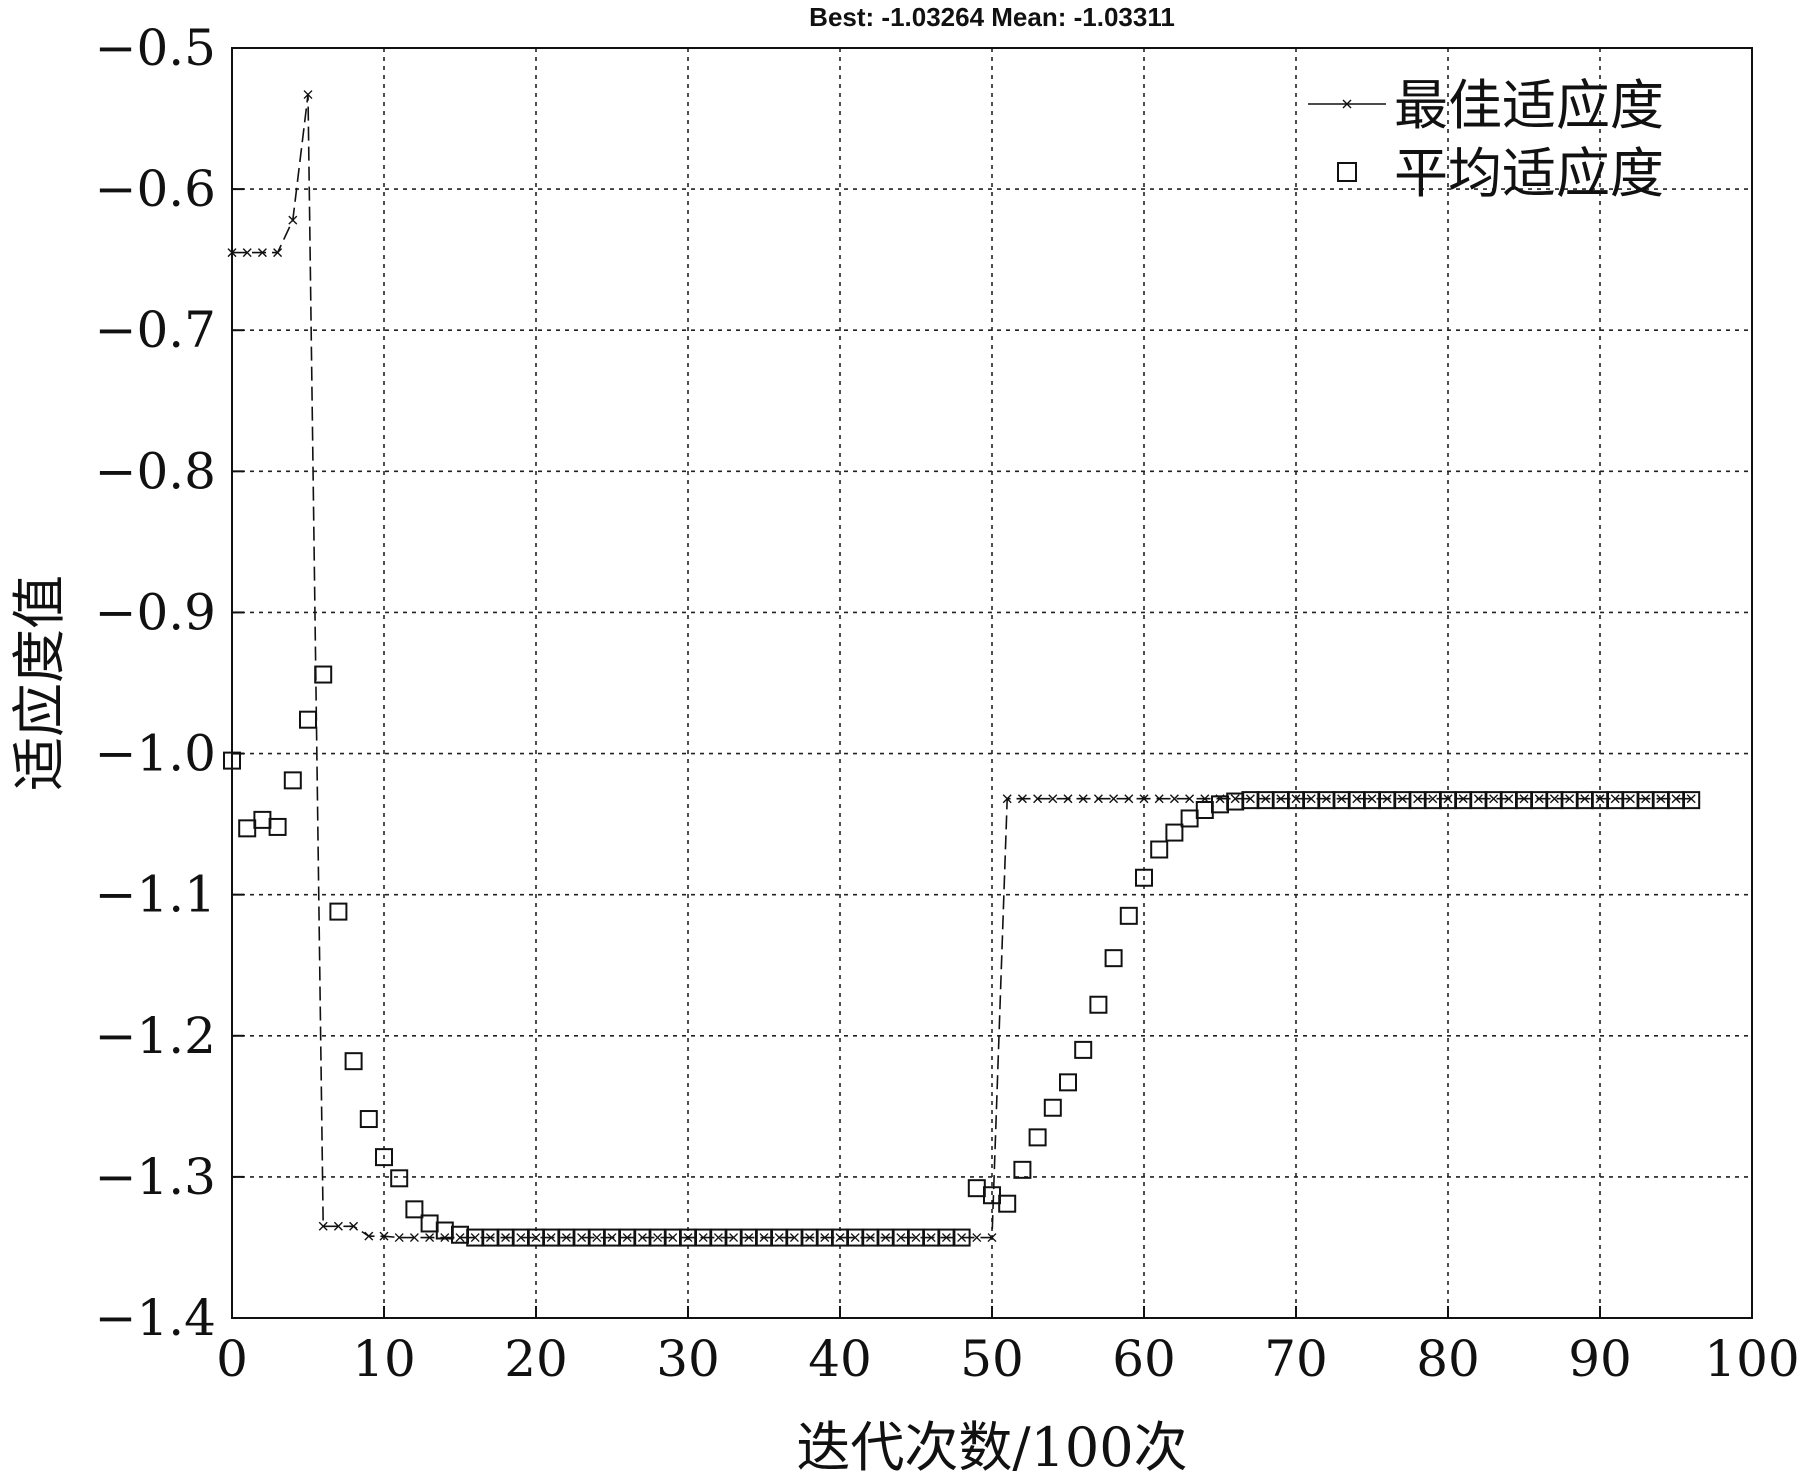 This screenshot has width=1805, height=1481. What do you see at coordinates (536, 1359) in the screenshot?
I see `x-tick-label: 20` at bounding box center [536, 1359].